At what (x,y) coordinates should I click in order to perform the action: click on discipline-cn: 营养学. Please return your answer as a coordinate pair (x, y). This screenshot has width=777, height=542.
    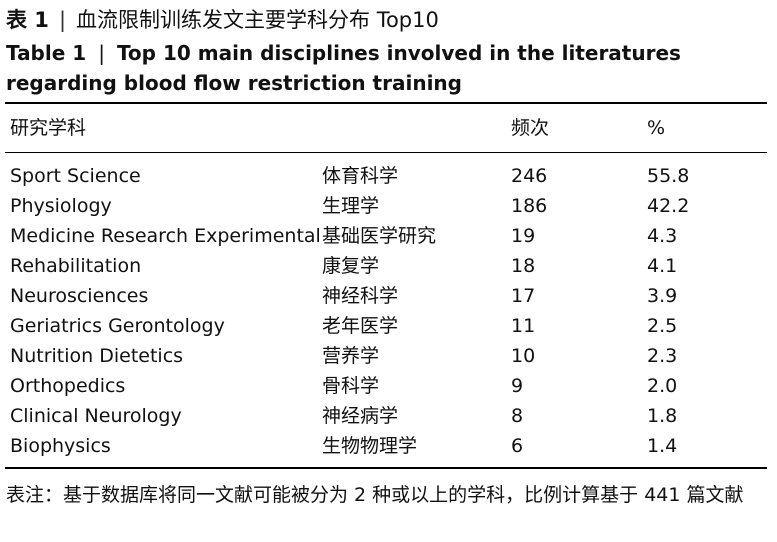
    Looking at the image, I should click on (351, 356).